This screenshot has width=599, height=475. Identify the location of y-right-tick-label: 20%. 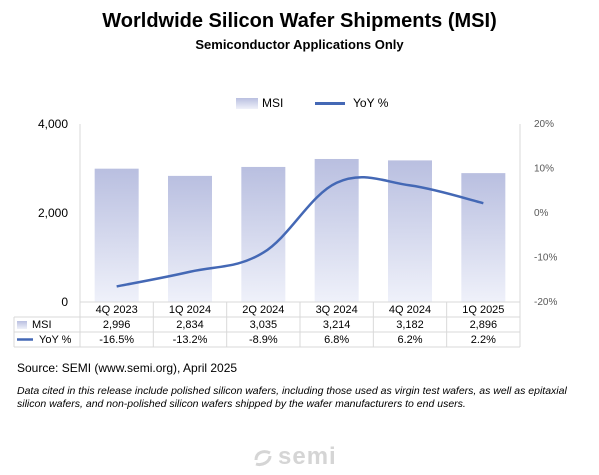
(544, 124).